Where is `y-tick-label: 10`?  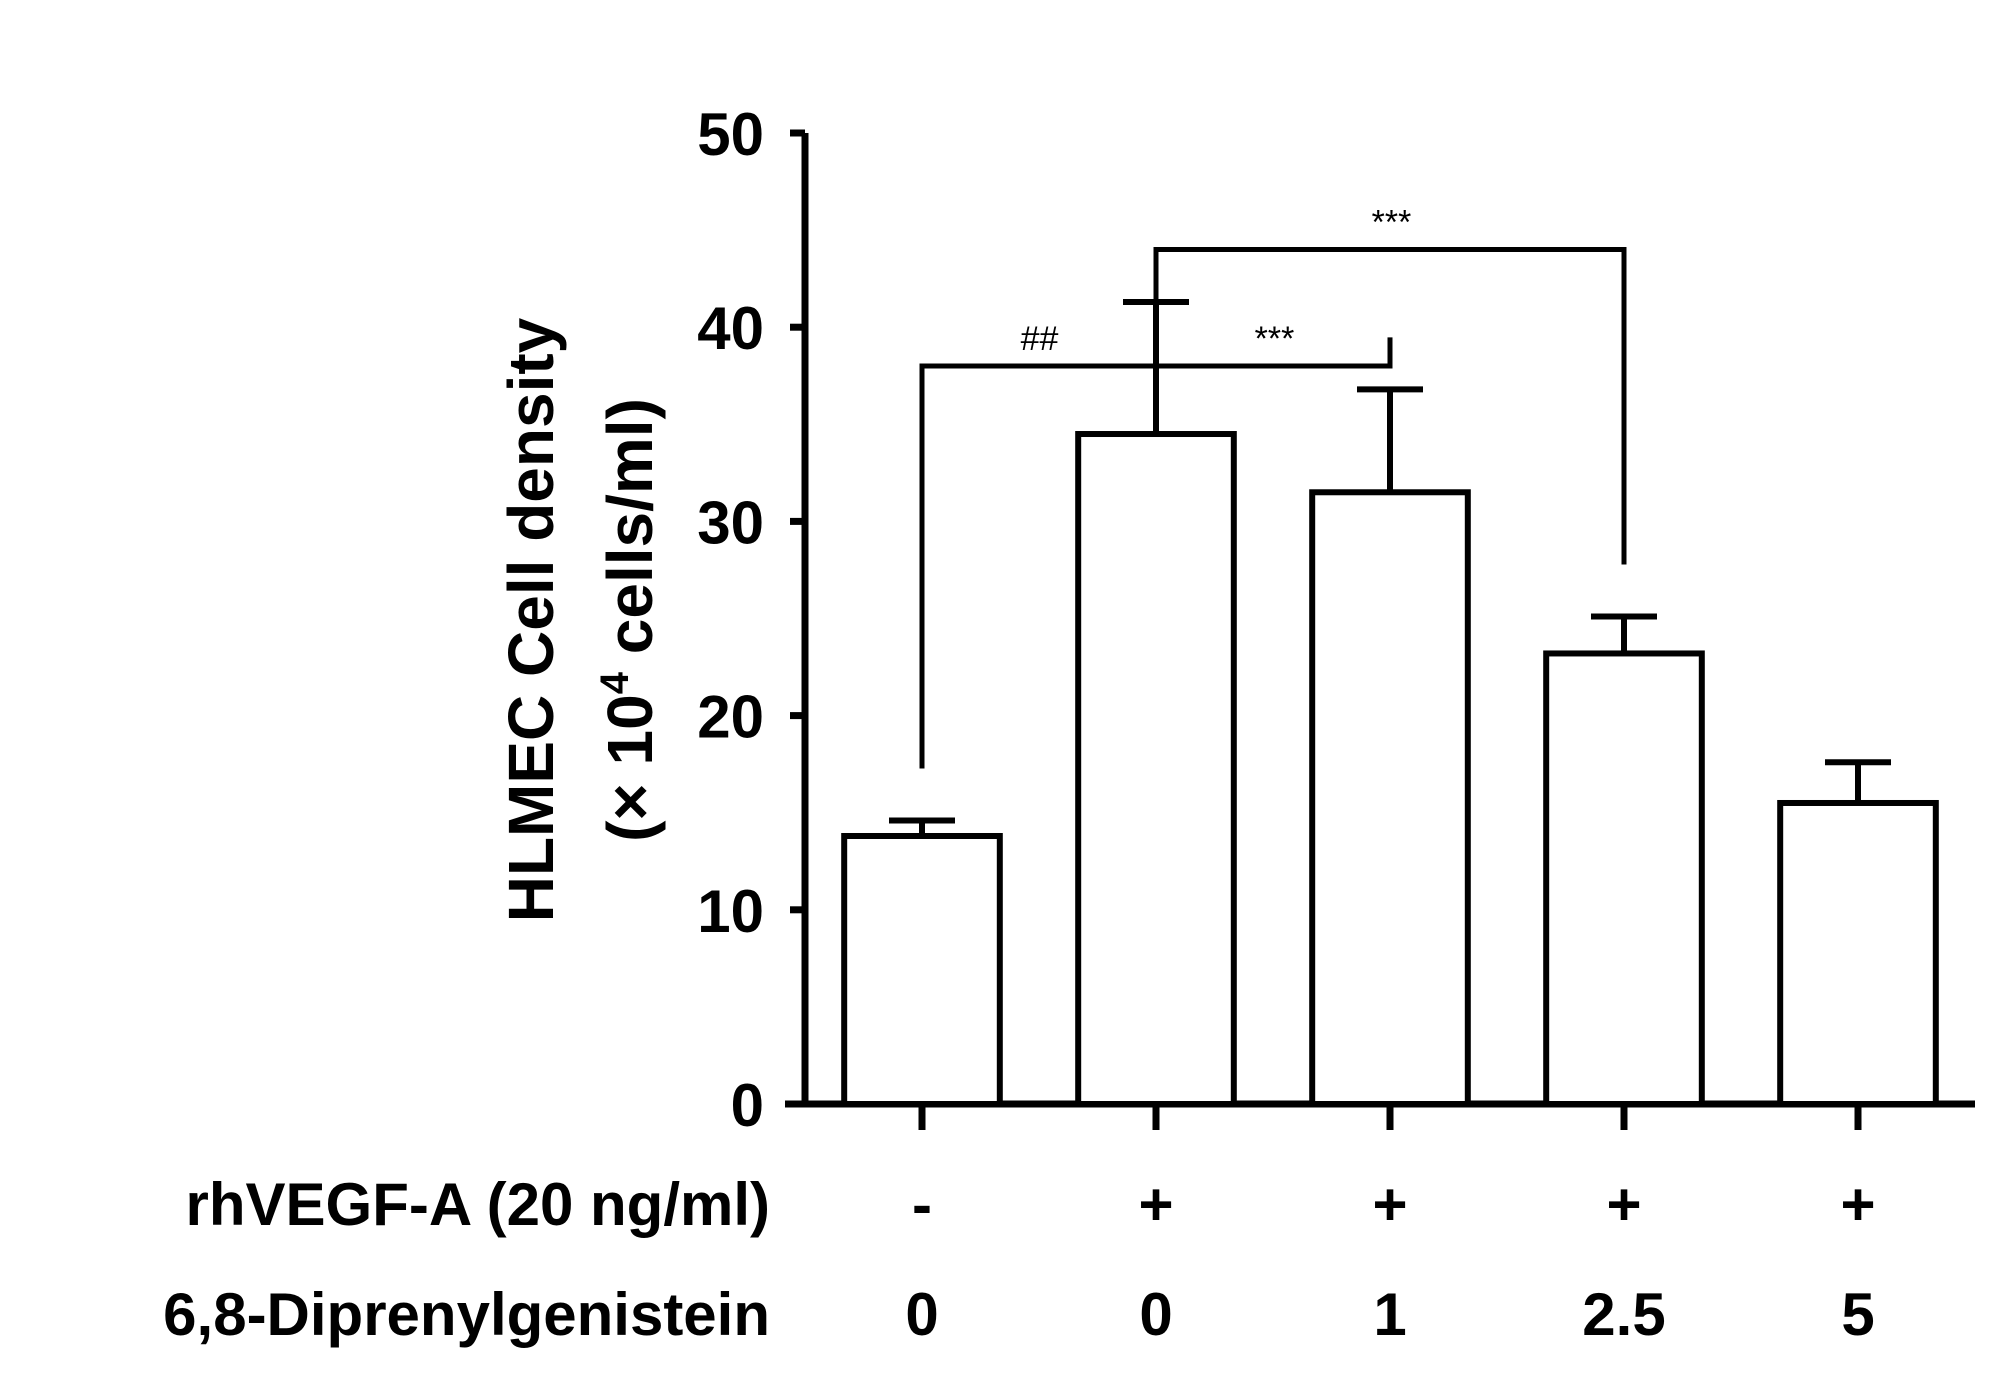
y-tick-label: 10 is located at coordinates (730, 911).